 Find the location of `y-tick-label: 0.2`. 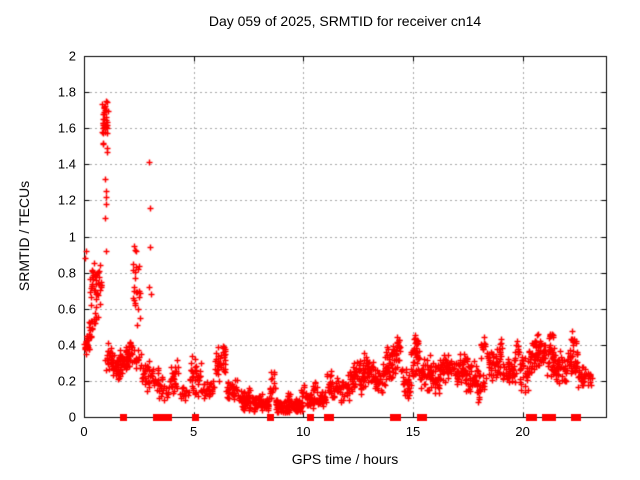

y-tick-label: 0.2 is located at coordinates (66, 381).